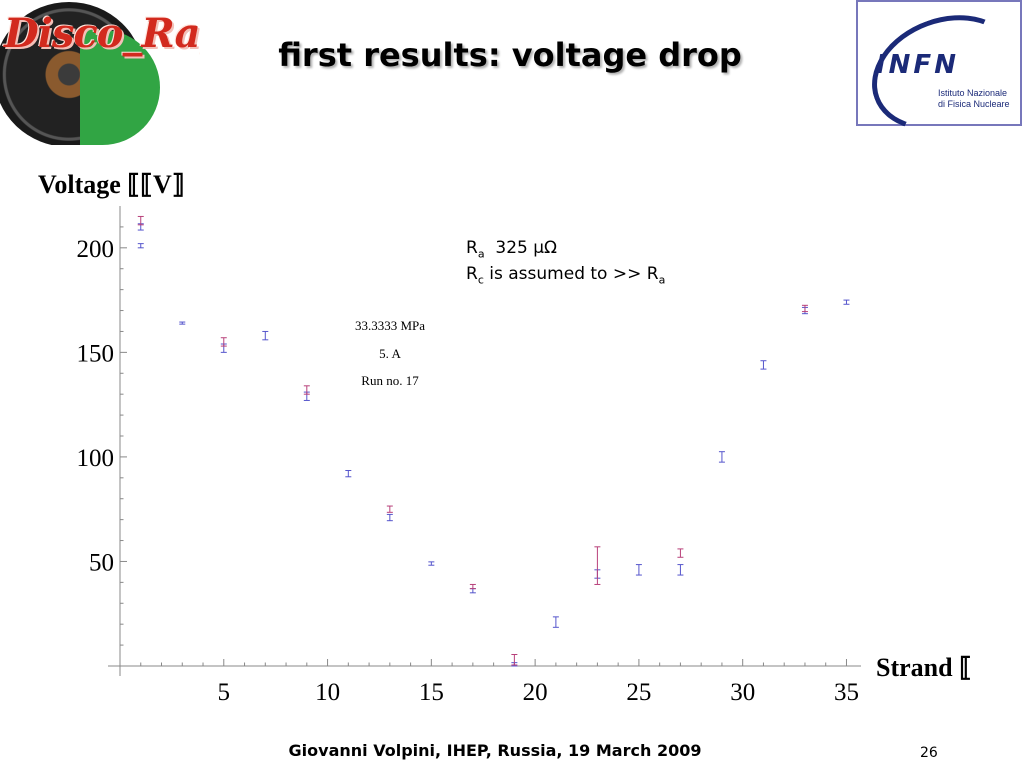 The width and height of the screenshot is (1024, 768). Describe the element at coordinates (96, 458) in the screenshot. I see `y-tick-label: 100` at that location.